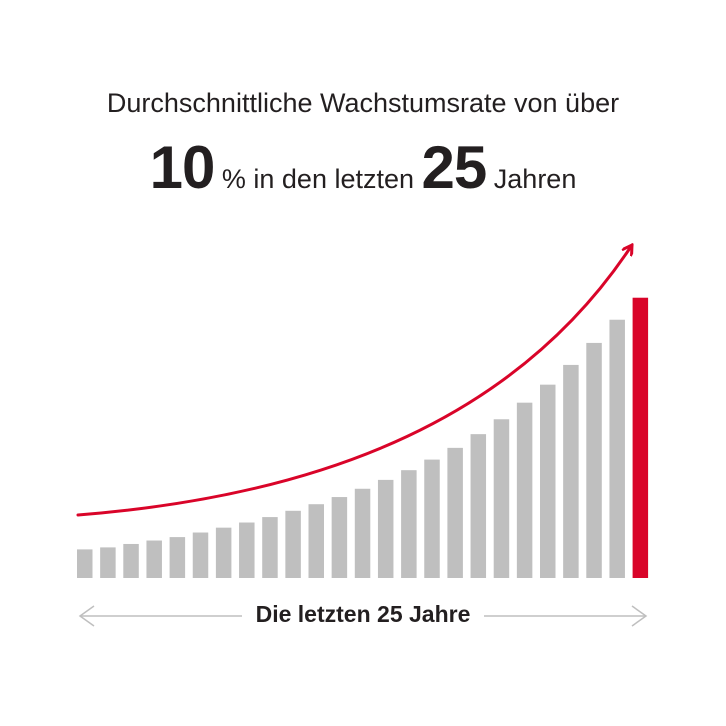 The image size is (726, 726). I want to click on arrow-right-icon, so click(639, 616).